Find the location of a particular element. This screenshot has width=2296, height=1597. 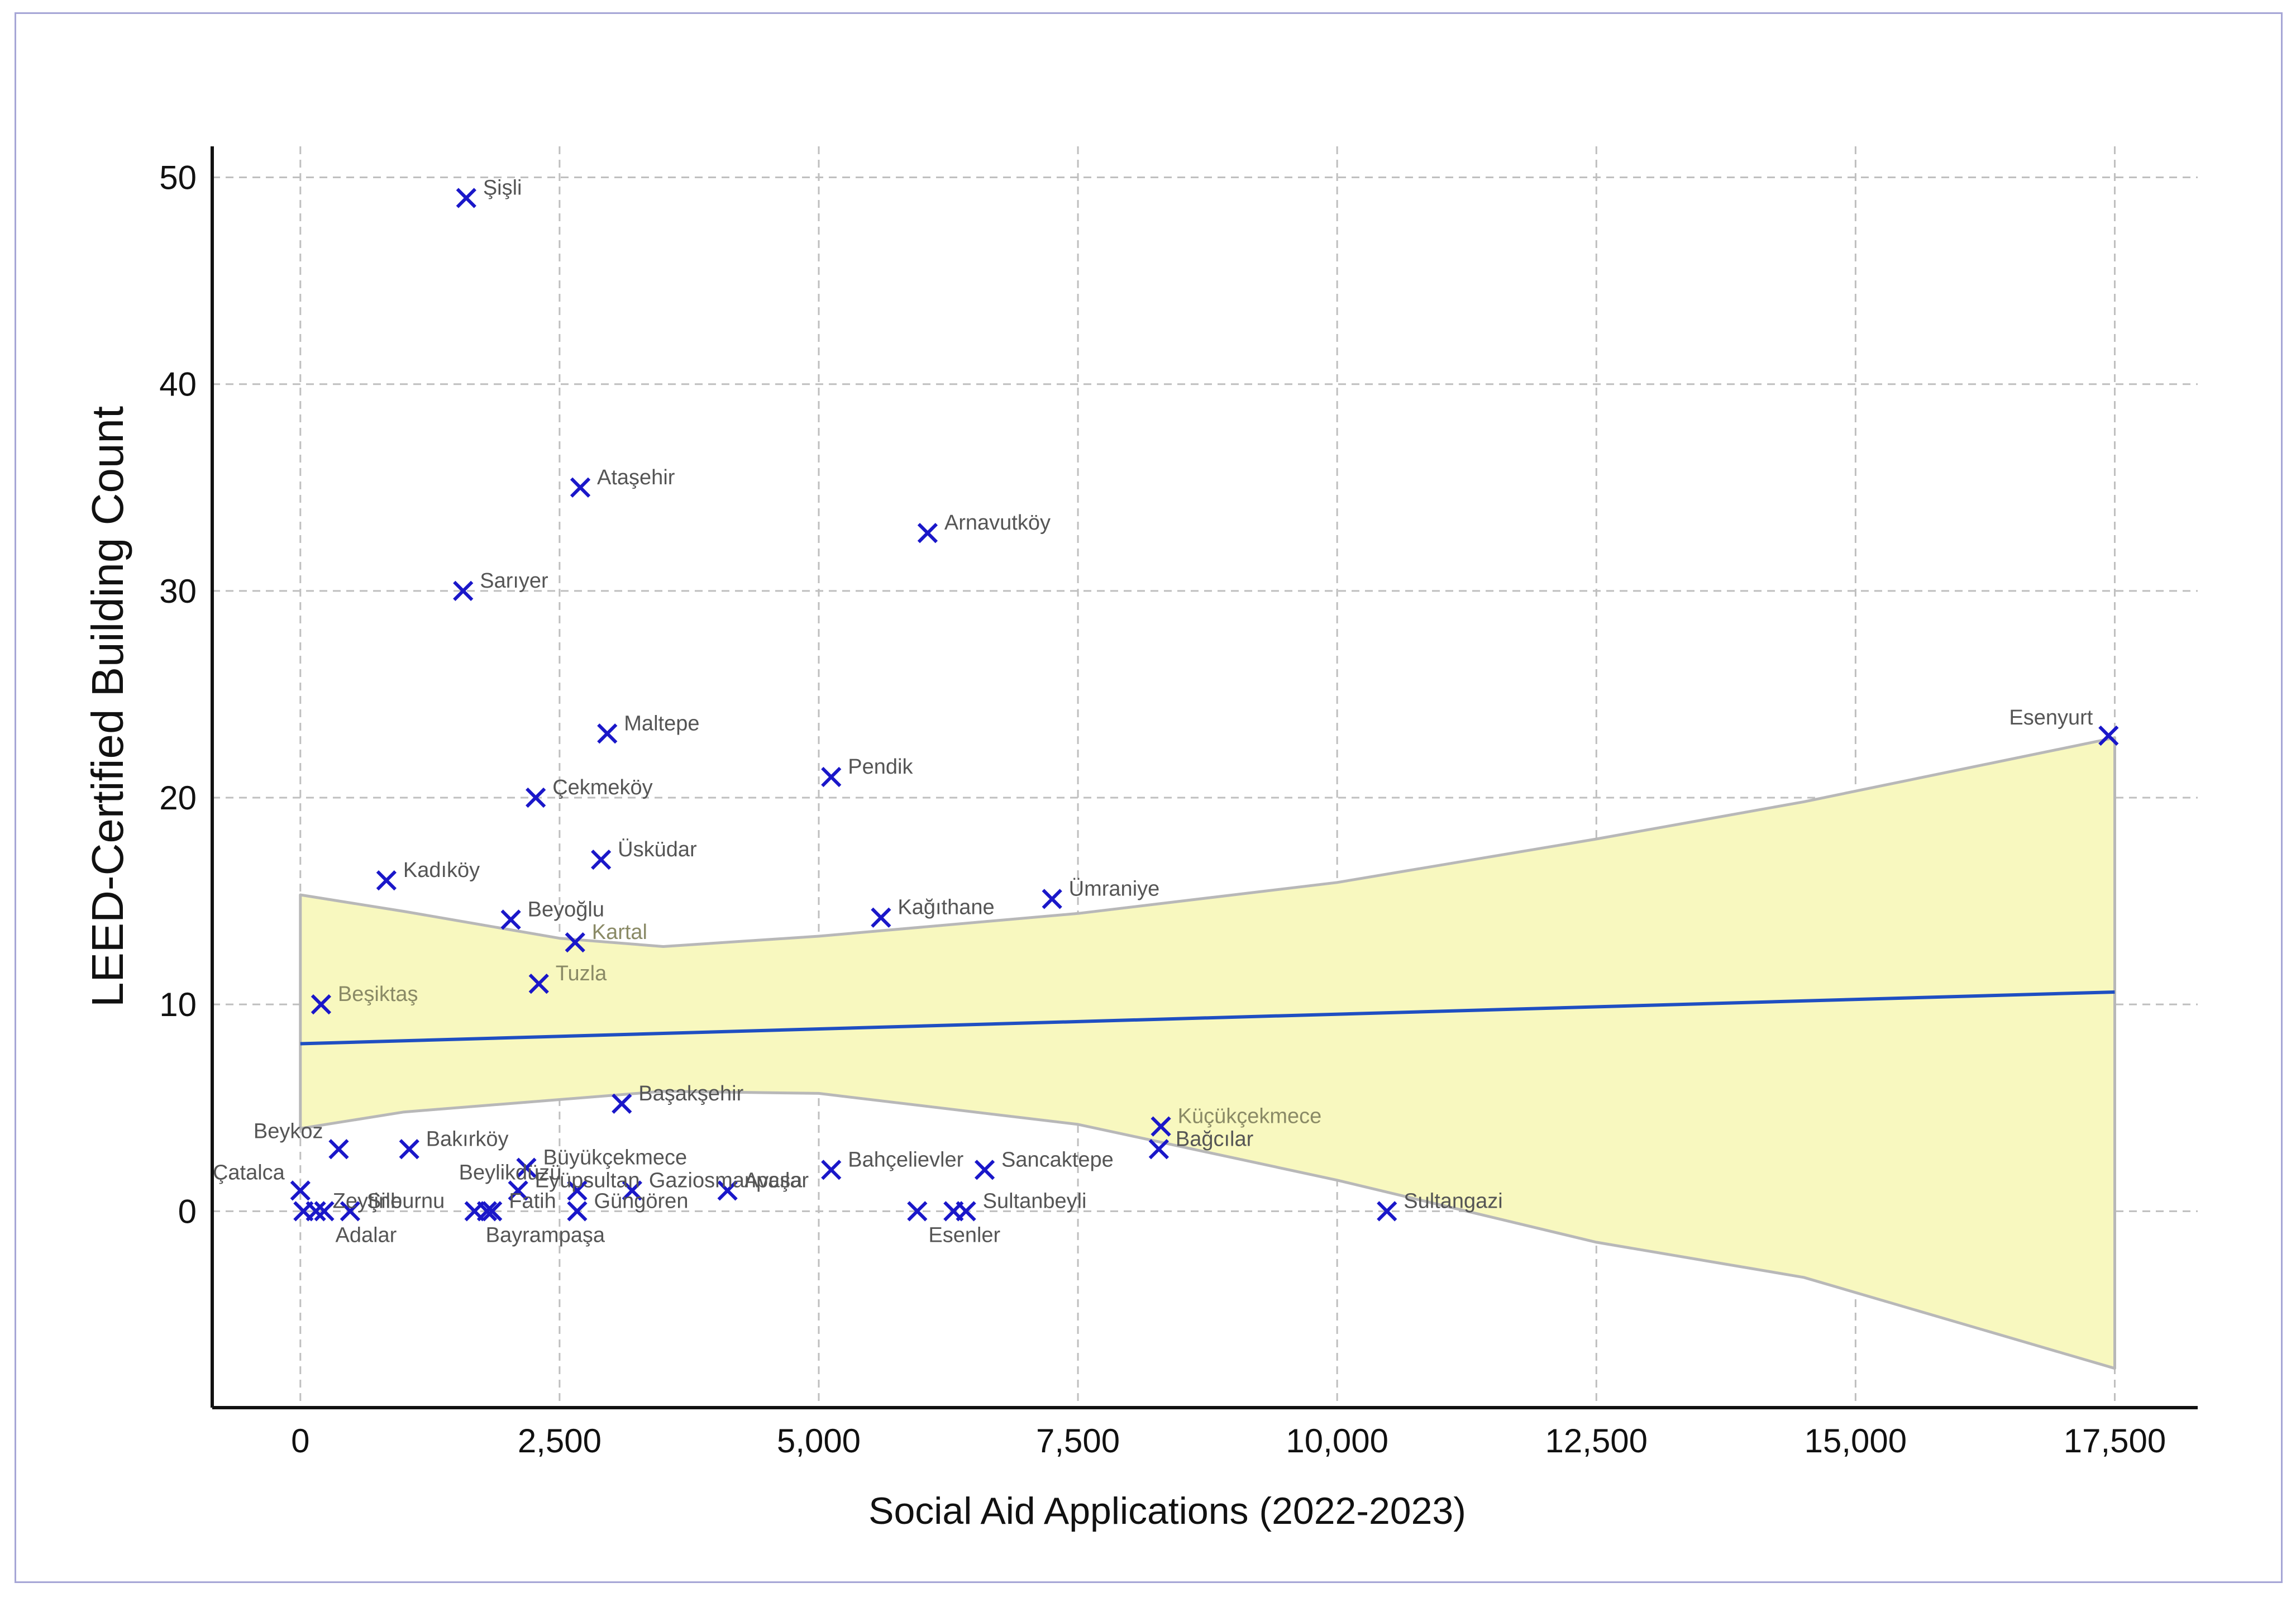

x-tick-label: 0 is located at coordinates (300, 1441).